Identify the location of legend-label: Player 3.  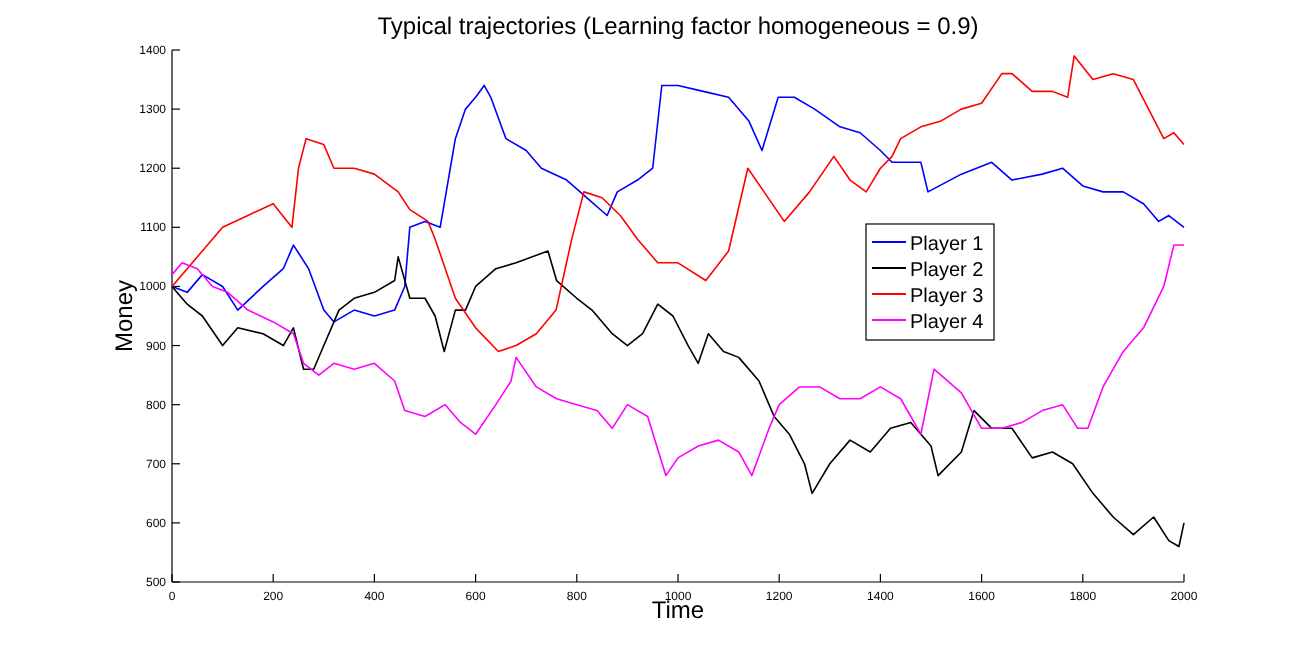
(947, 297).